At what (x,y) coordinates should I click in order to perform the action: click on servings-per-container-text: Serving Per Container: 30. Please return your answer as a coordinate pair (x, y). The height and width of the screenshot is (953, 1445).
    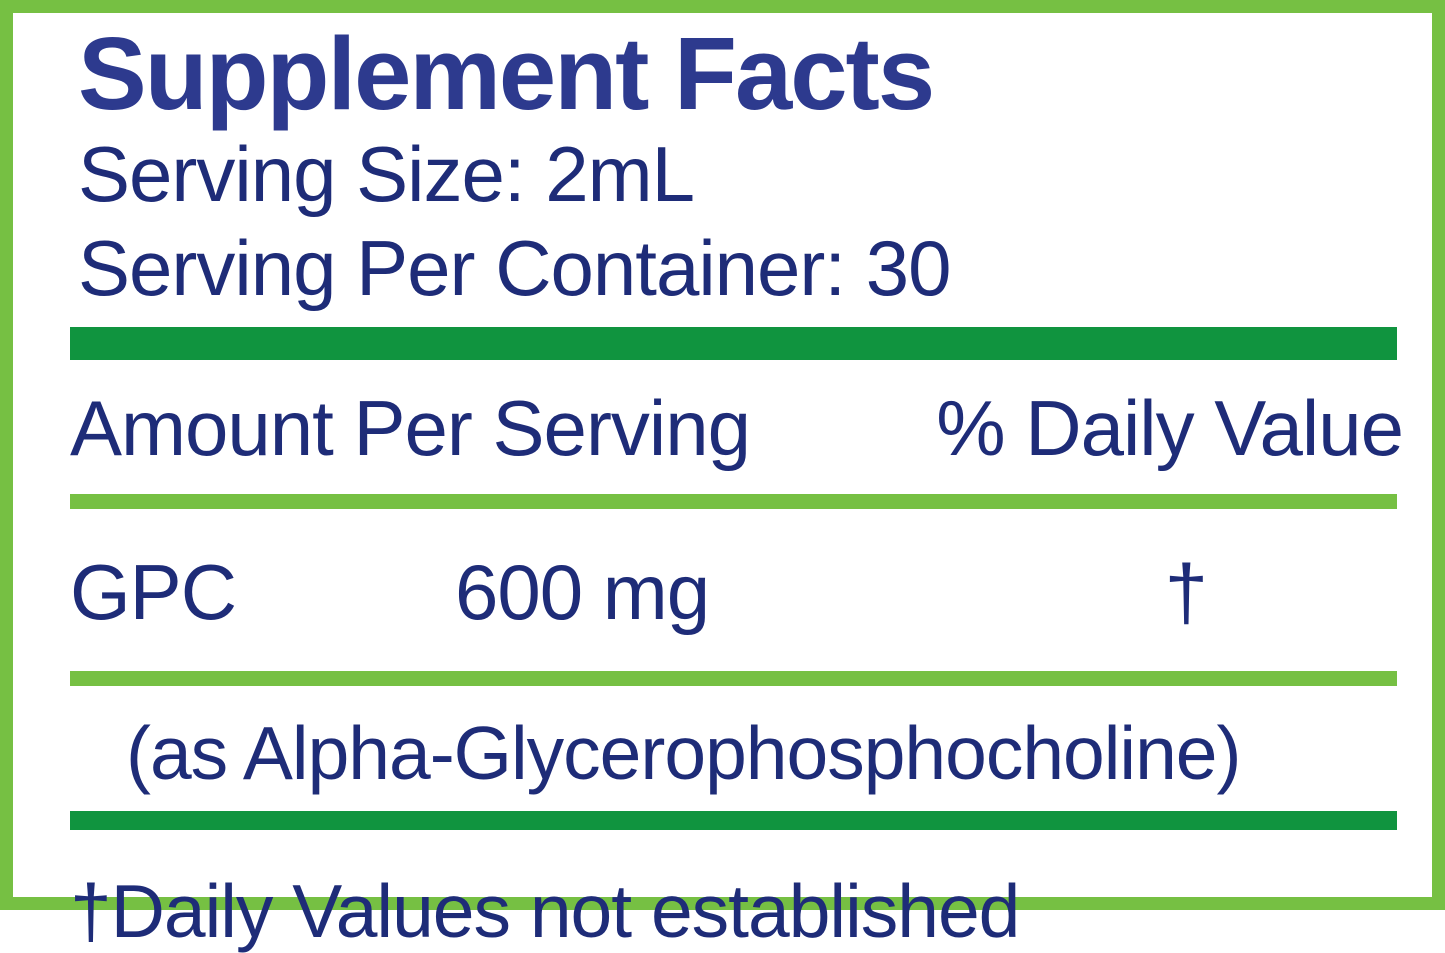
    Looking at the image, I should click on (515, 267).